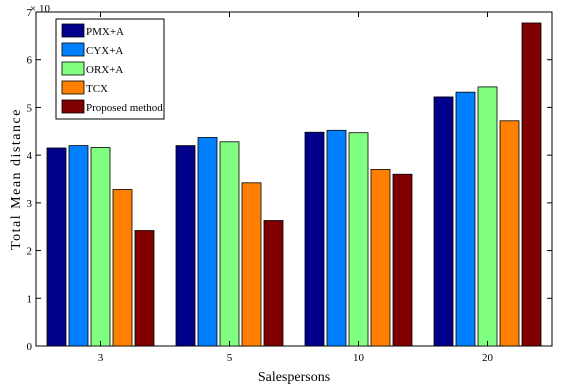 The height and width of the screenshot is (386, 568). What do you see at coordinates (105, 32) in the screenshot?
I see `legend-label: PMX+A` at bounding box center [105, 32].